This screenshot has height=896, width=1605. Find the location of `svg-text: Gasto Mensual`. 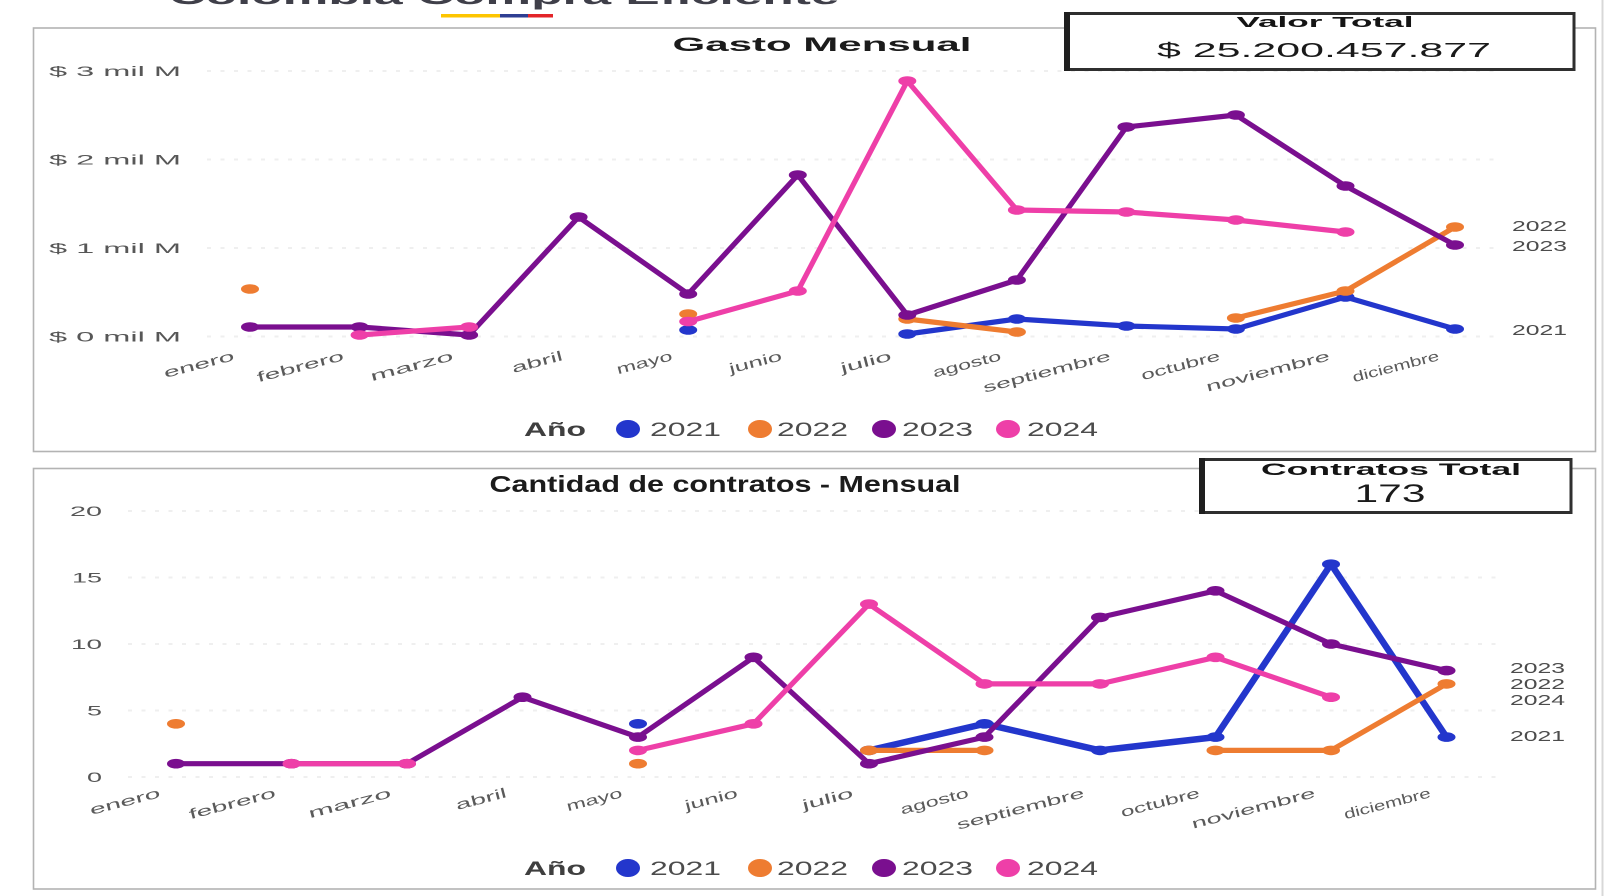

svg-text: Gasto Mensual is located at coordinates (822, 45).